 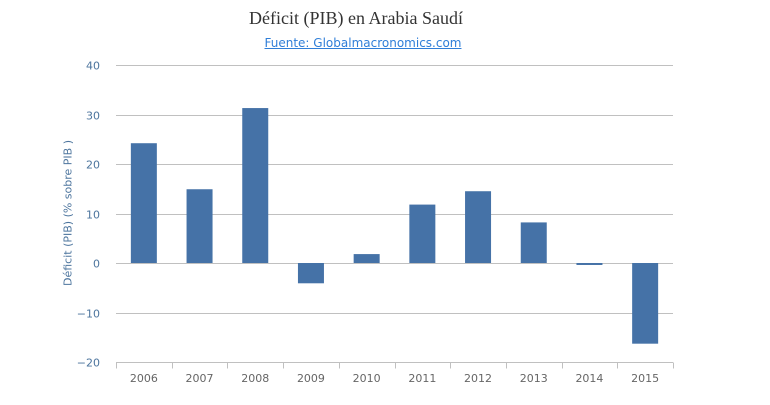 I want to click on x-tick-label: 2010, so click(x=367, y=378).